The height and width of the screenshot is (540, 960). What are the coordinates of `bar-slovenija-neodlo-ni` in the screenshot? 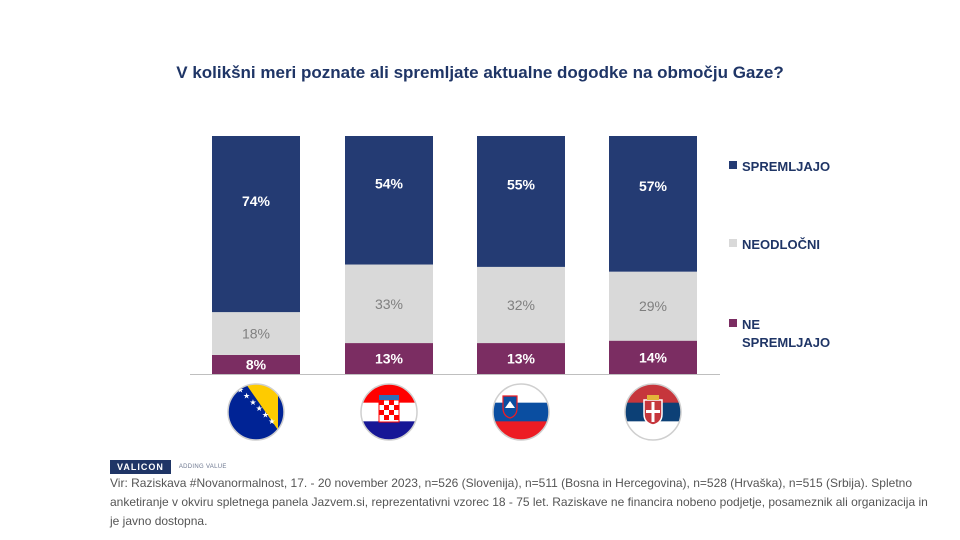 It's located at (521, 305).